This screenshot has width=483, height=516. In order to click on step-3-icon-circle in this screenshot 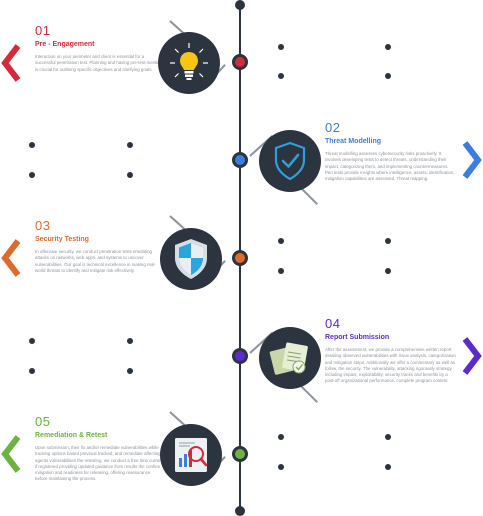, I will do `click(191, 259)`.